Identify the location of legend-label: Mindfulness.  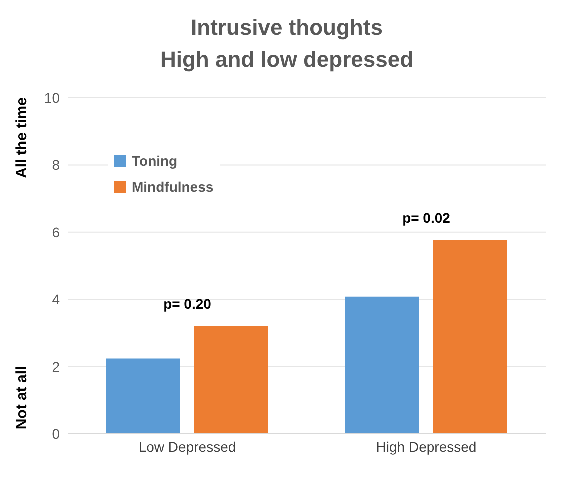
(173, 187).